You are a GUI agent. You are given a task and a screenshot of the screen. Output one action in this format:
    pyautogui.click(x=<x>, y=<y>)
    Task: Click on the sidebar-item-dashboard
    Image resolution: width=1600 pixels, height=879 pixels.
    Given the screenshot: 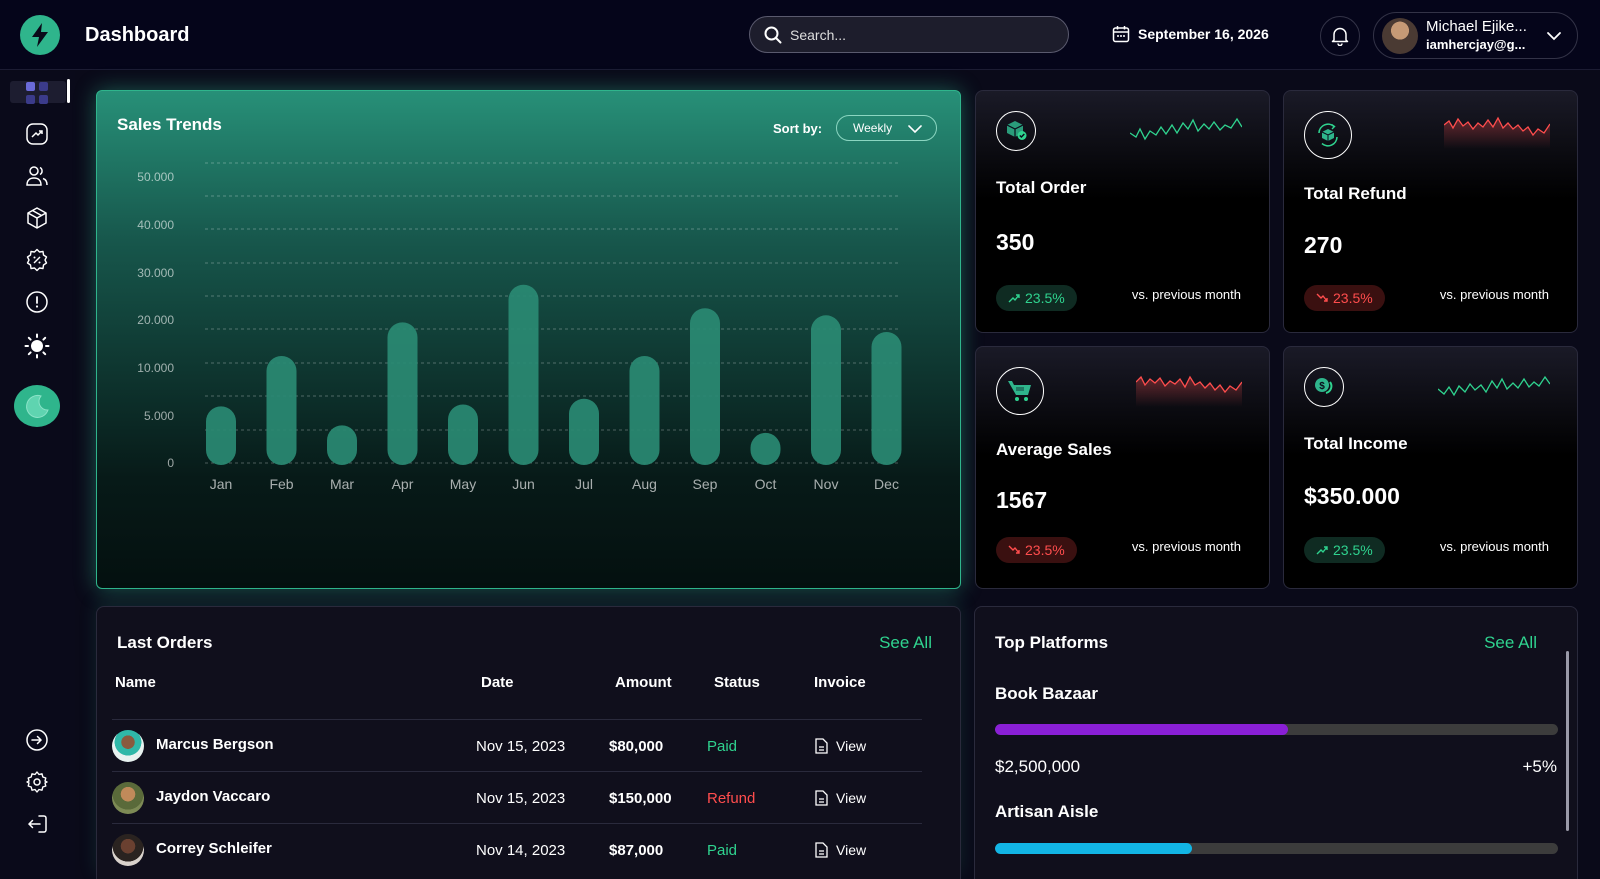 What is the action you would take?
    pyautogui.click(x=37, y=93)
    